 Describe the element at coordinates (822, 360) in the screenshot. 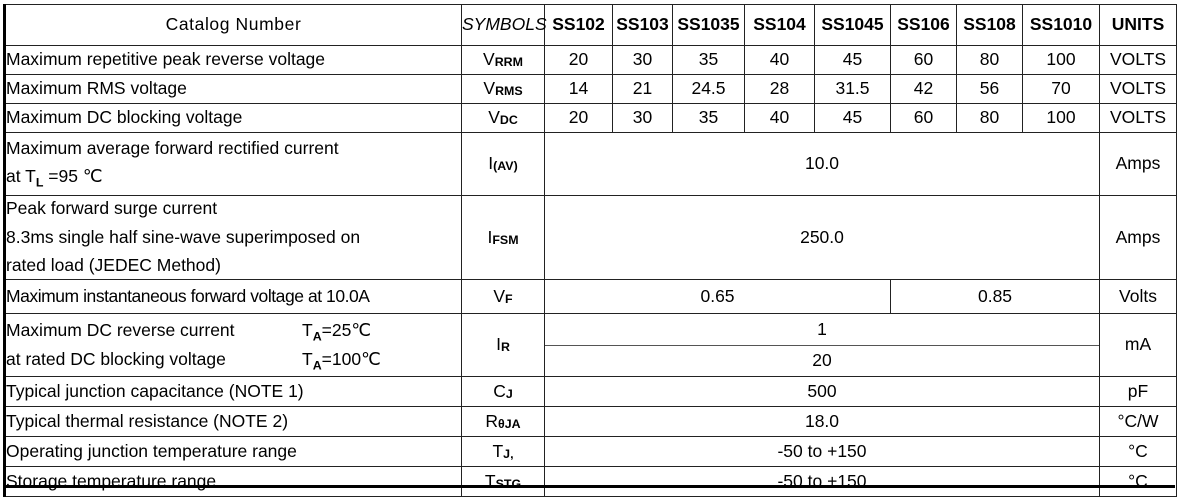

I see `row-stacked-value-100c: 20` at that location.